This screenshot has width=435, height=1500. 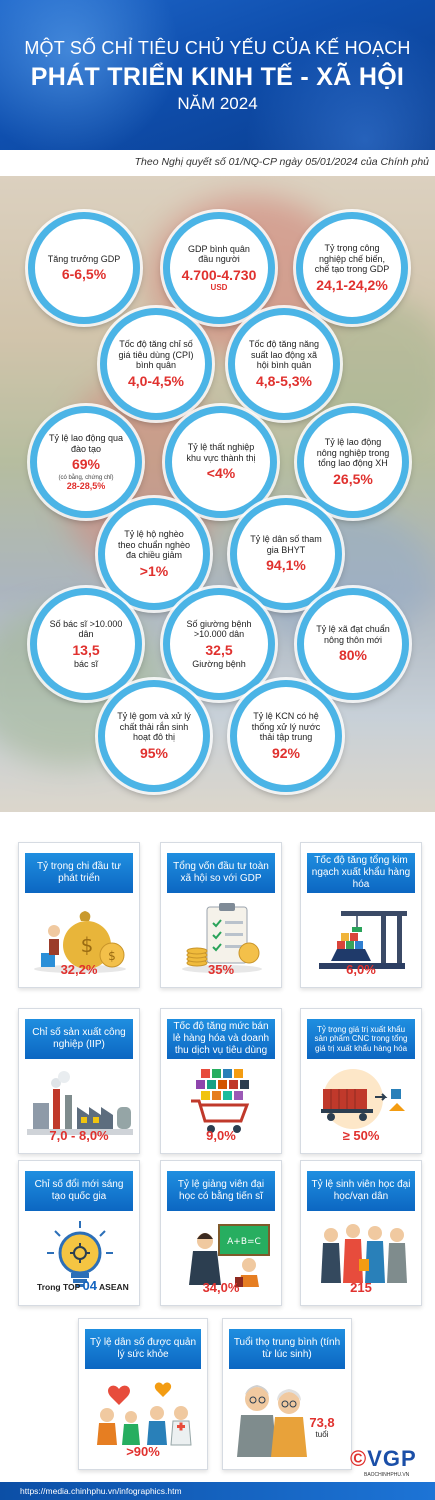 I want to click on lightbulb-icon, so click(x=79, y=1256).